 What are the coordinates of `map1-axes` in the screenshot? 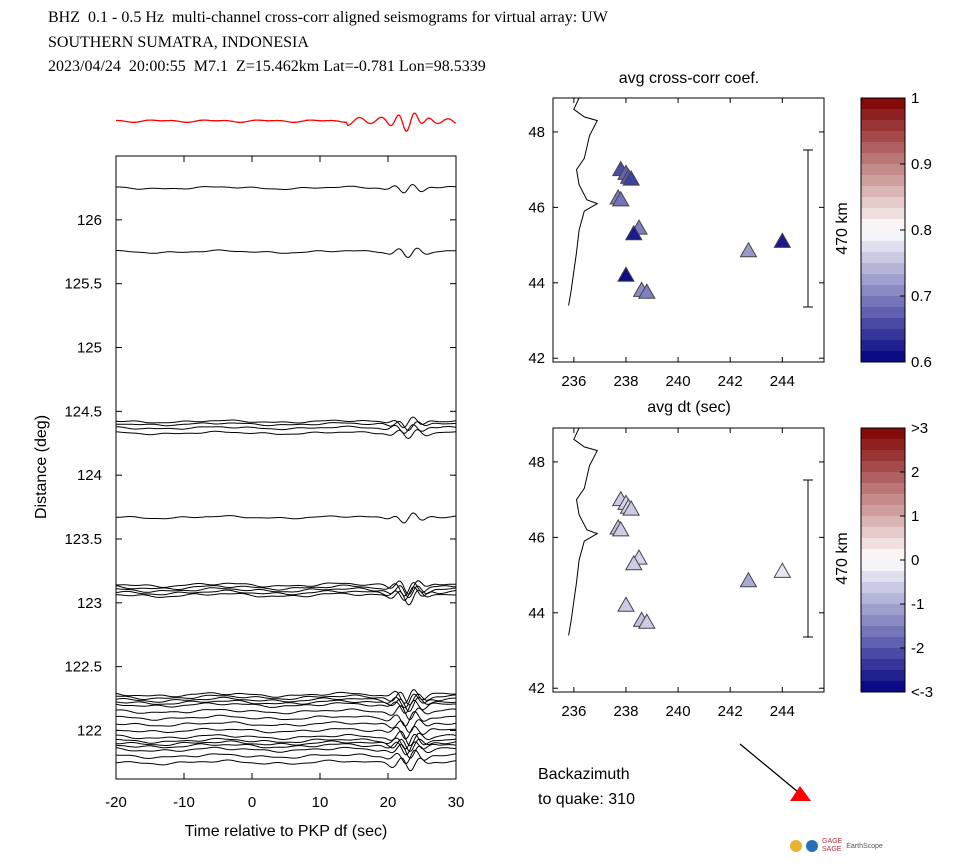 It's located at (688, 230).